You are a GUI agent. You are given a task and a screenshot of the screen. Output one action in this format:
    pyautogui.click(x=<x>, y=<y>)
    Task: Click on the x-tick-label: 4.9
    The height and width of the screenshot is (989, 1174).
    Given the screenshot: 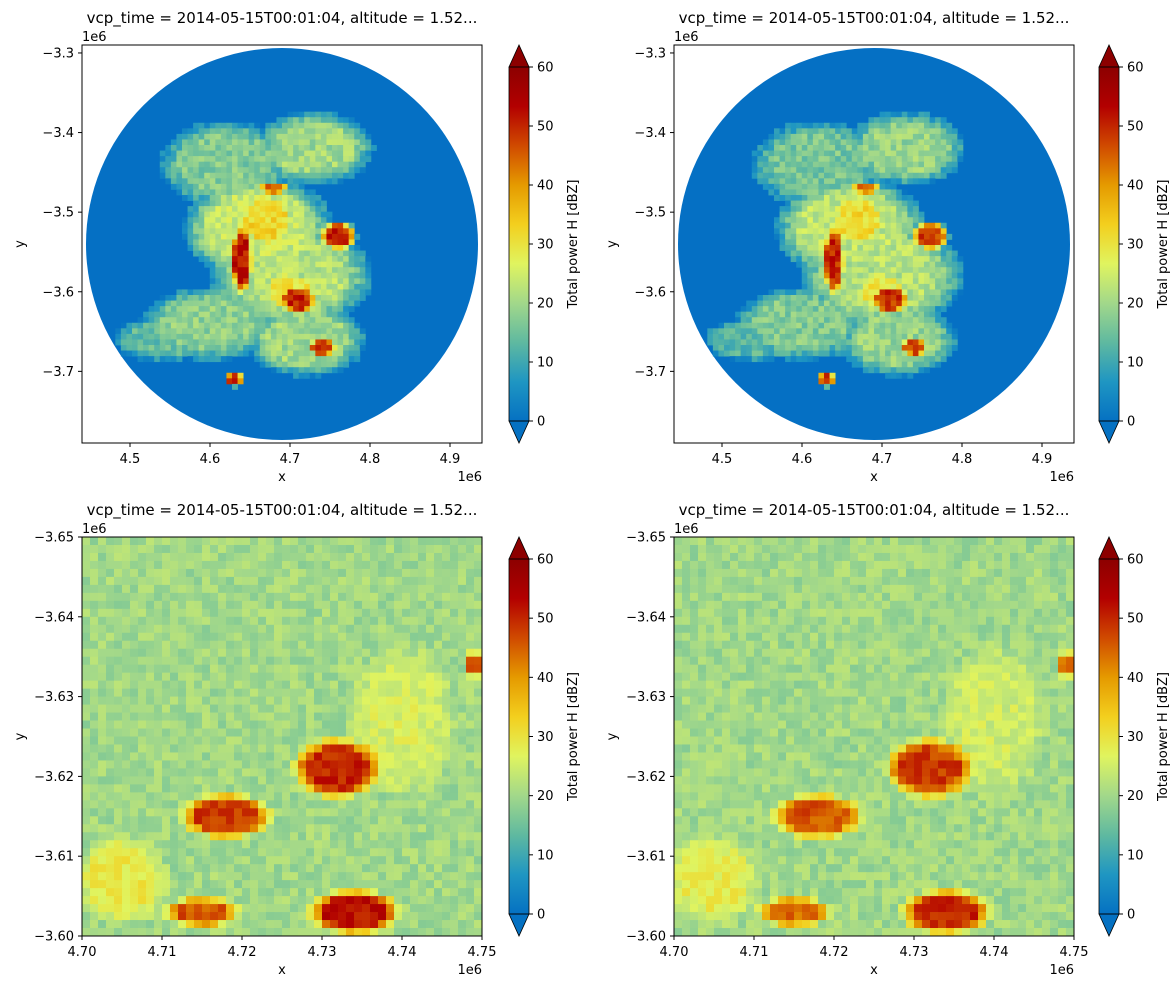 What is the action you would take?
    pyautogui.click(x=450, y=459)
    